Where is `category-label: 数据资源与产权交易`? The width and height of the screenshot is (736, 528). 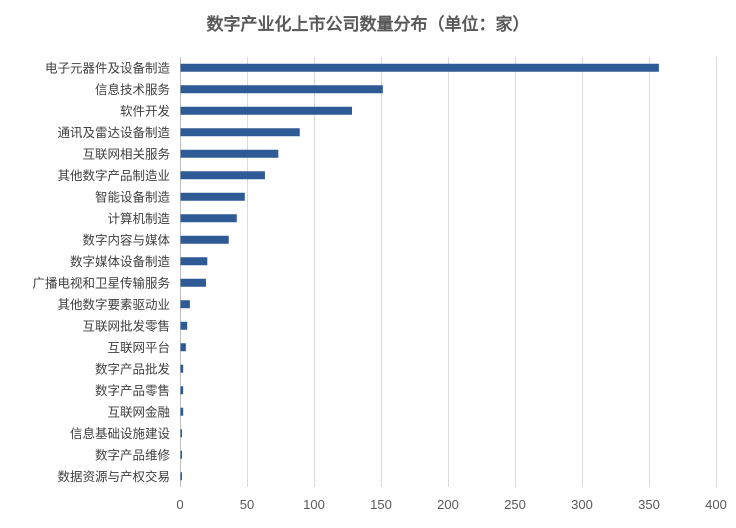 category-label: 数据资源与产权交易 is located at coordinates (113, 476).